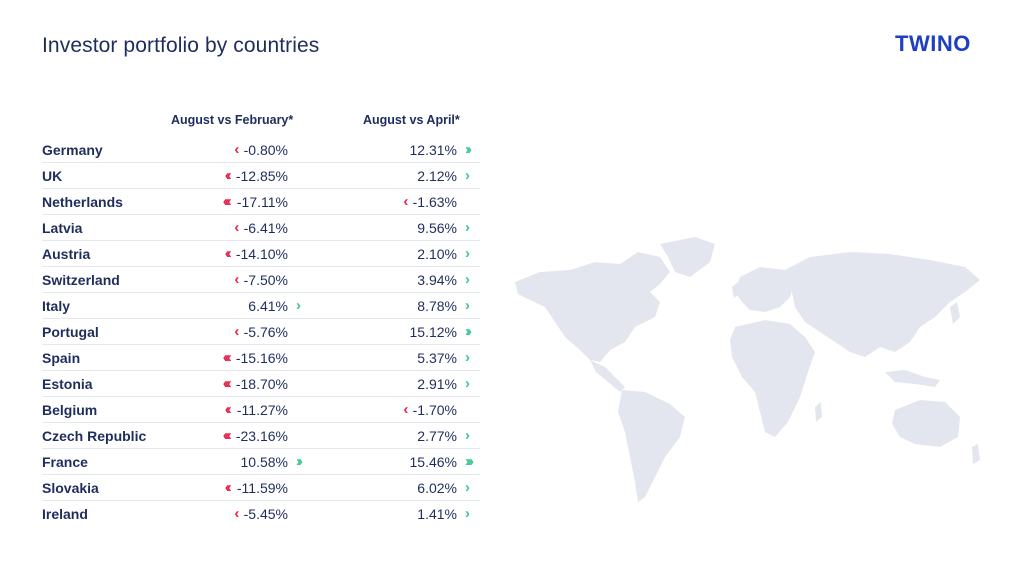 Image resolution: width=1024 pixels, height=577 pixels. I want to click on value-aug-vs-feb: -5.45%, so click(265, 514).